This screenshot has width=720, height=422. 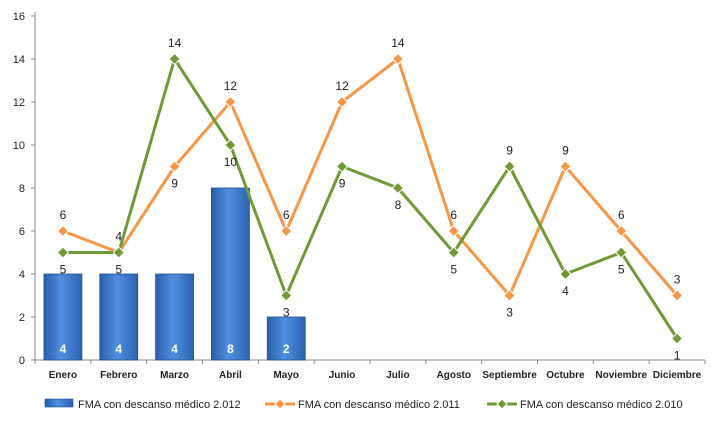 What do you see at coordinates (379, 405) in the screenshot?
I see `legend-label: FMA con descanso médico 2.011` at bounding box center [379, 405].